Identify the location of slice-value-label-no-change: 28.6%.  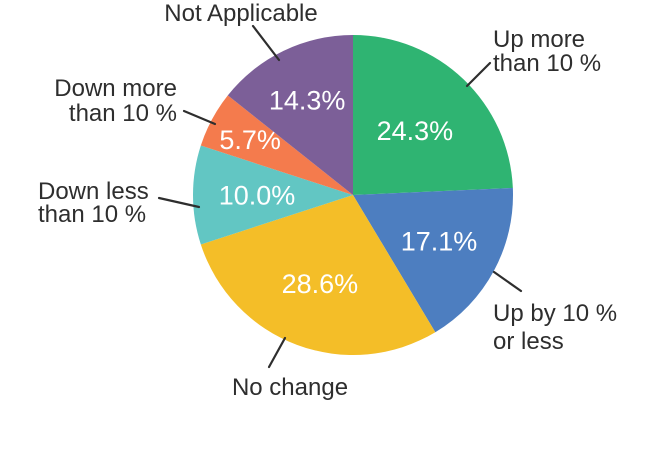
(320, 284).